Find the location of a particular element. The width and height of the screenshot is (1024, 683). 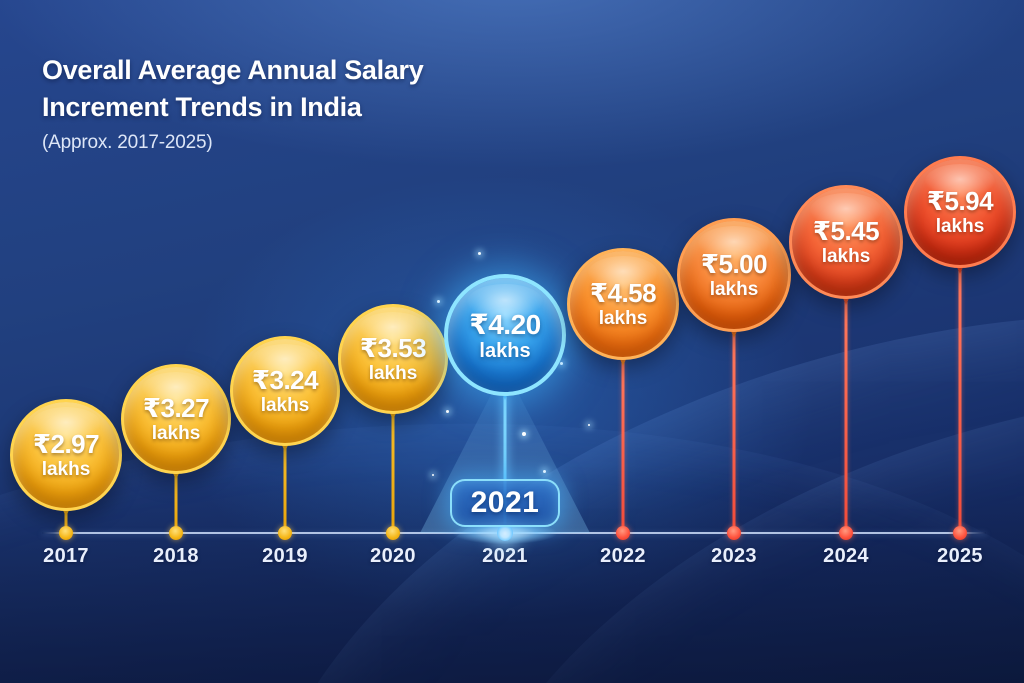

year-label: 2017 is located at coordinates (66, 556).